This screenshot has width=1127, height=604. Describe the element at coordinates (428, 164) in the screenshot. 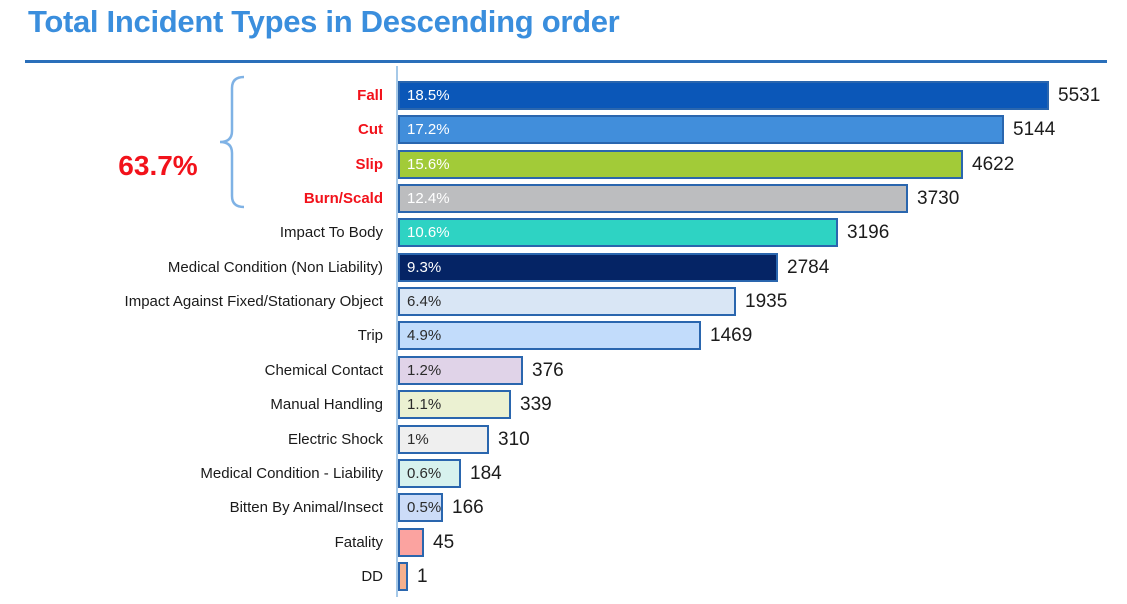

I see `bar-percent-label: 15.6%` at that location.